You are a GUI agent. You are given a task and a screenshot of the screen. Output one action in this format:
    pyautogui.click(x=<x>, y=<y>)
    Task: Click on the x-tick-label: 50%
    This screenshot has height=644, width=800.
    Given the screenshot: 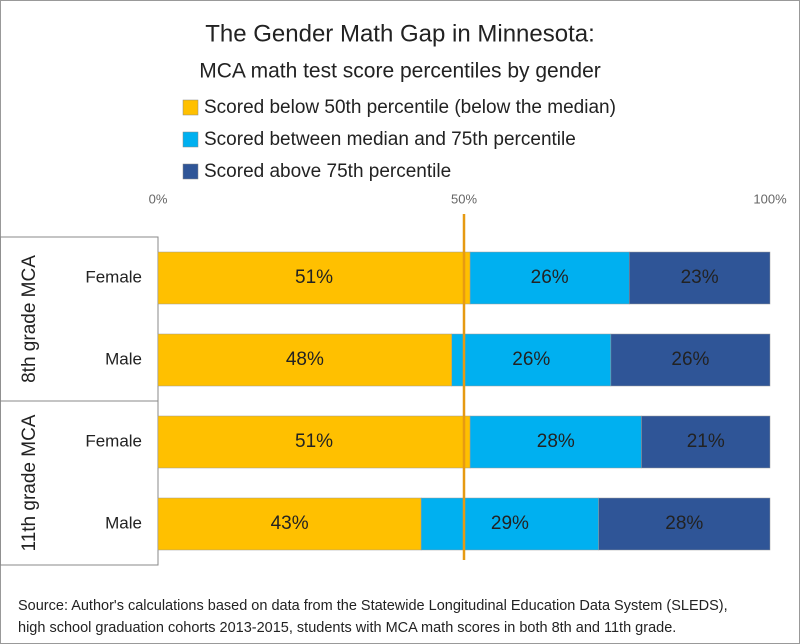 What is the action you would take?
    pyautogui.click(x=464, y=198)
    